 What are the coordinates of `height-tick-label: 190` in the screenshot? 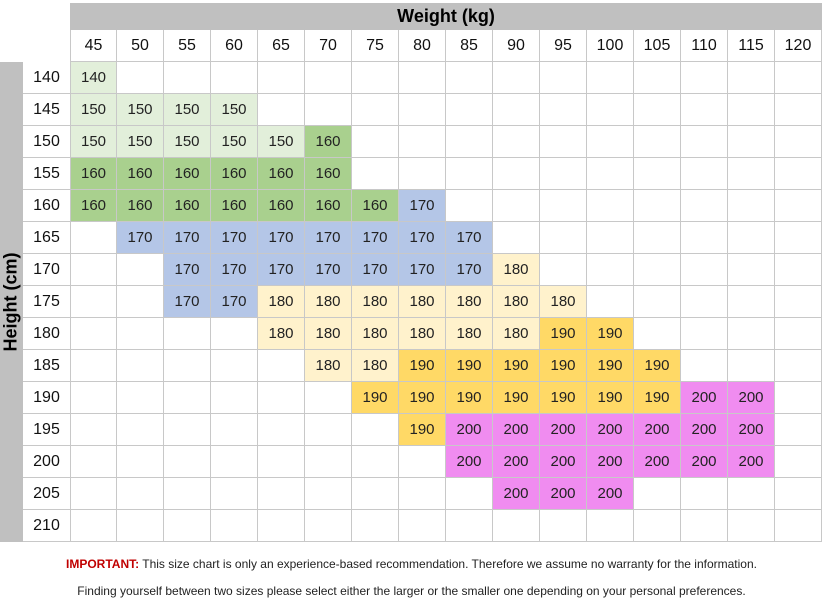 It's located at (46, 398).